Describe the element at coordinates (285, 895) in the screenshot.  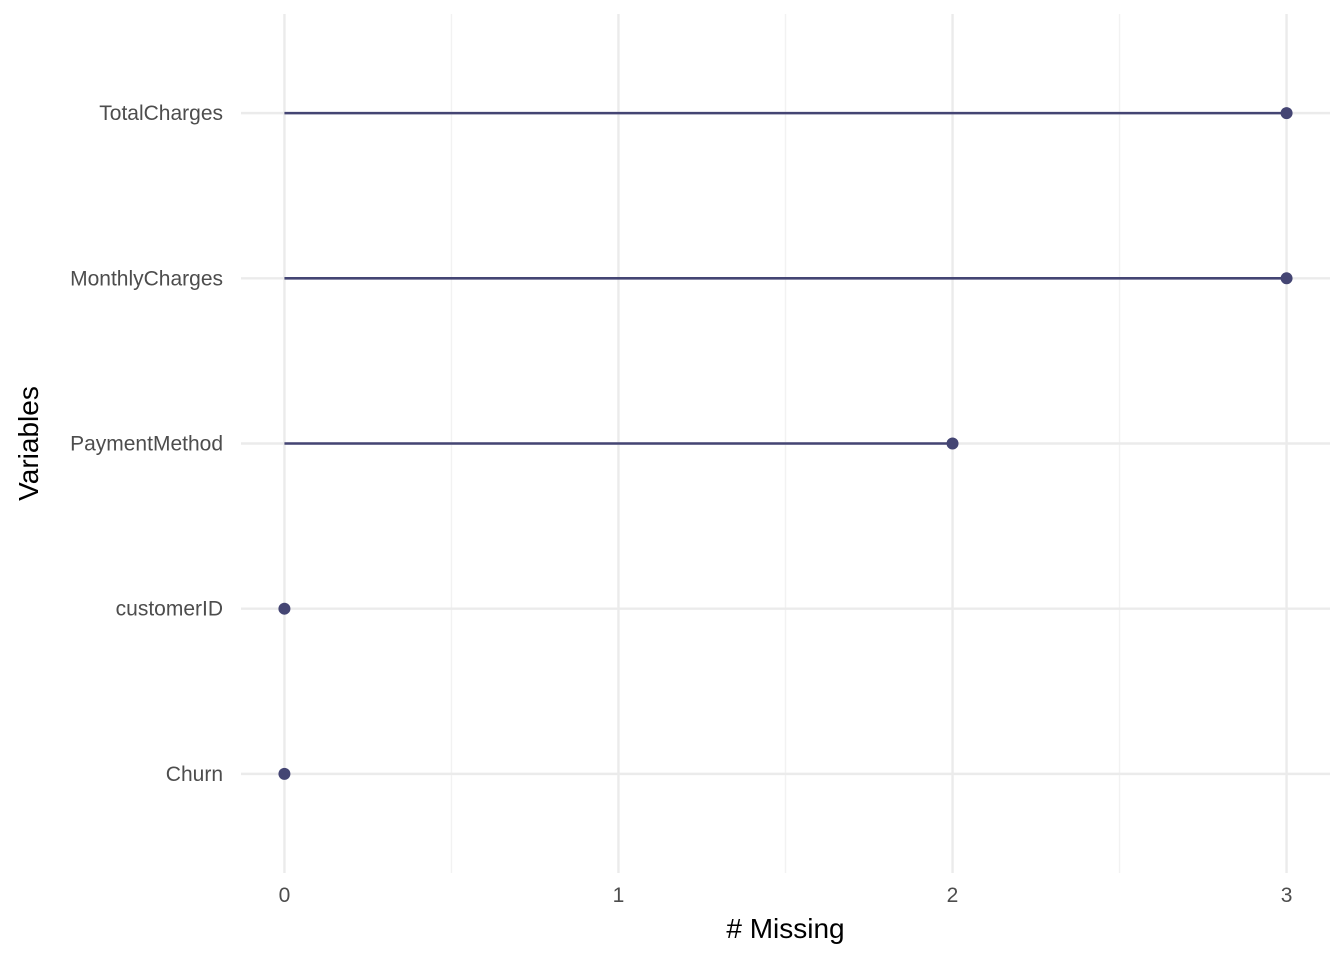
I see `x-tick-label: 0` at that location.